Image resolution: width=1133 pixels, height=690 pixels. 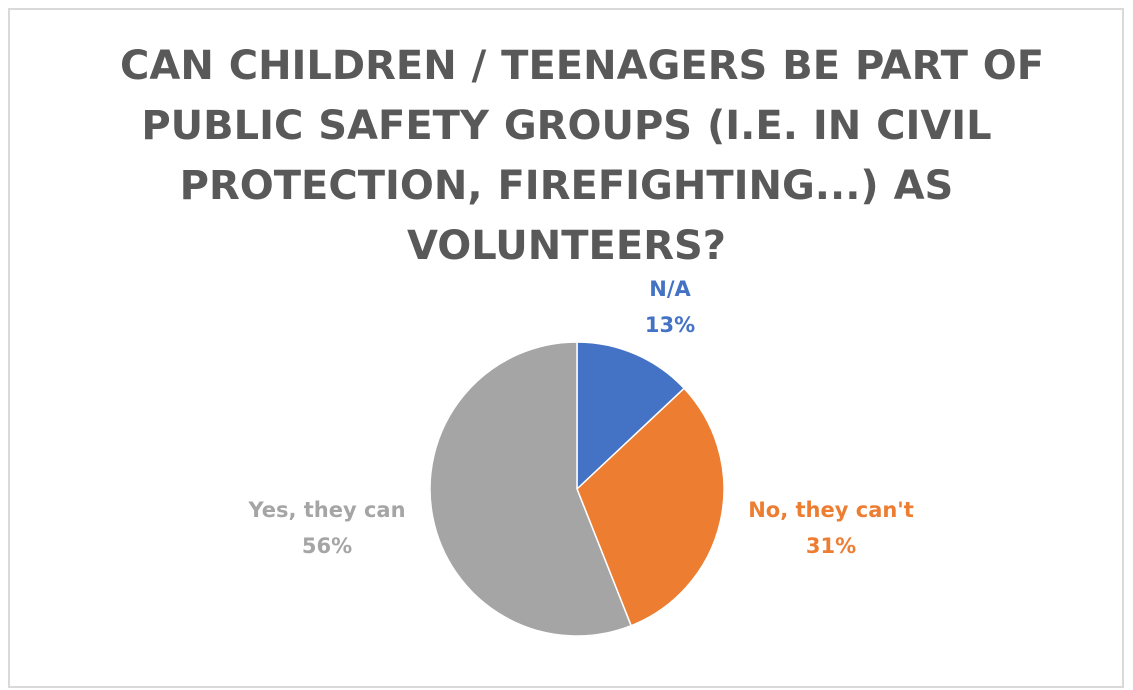 I want to click on slice-label: N/A, so click(x=670, y=289).